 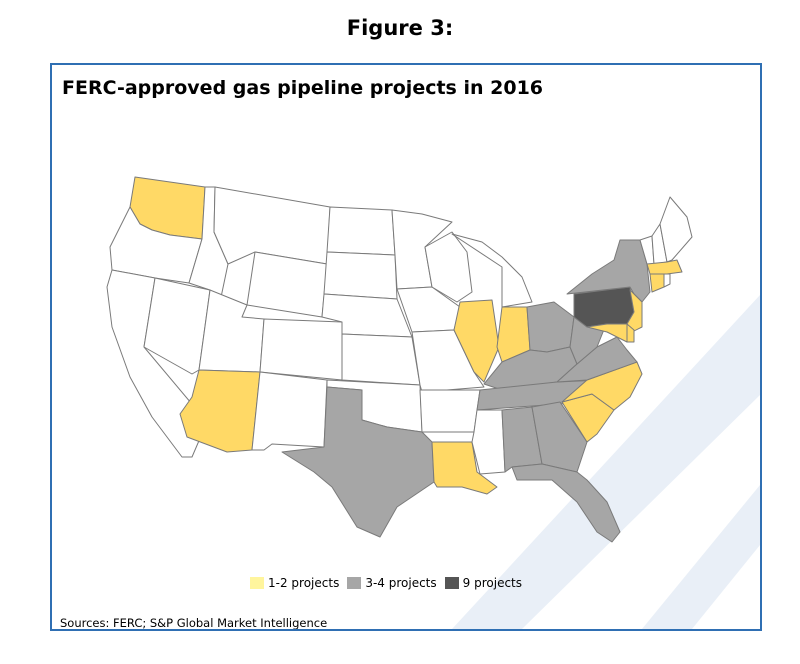 I want to click on state-md, so click(x=607, y=333).